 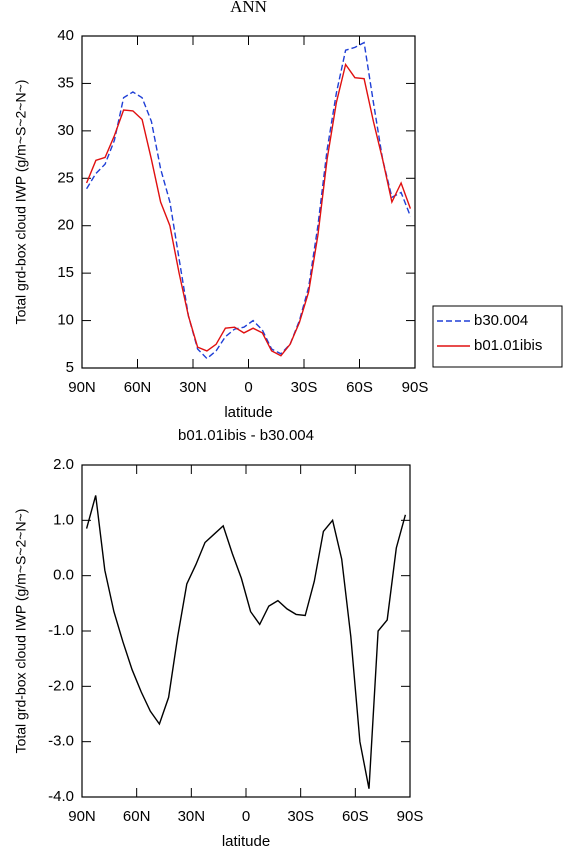 What do you see at coordinates (63, 519) in the screenshot?
I see `y-tick-label: 1.0` at bounding box center [63, 519].